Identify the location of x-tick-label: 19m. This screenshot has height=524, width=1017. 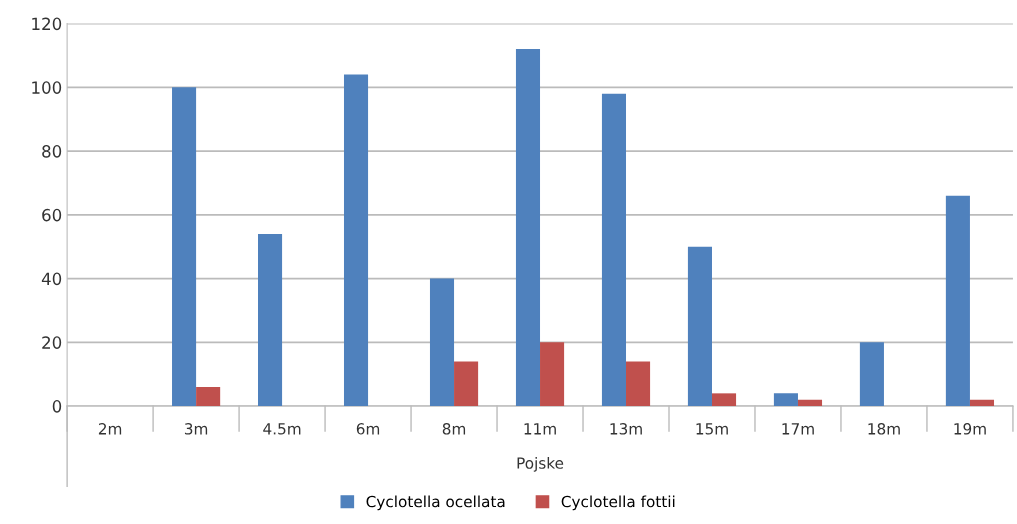
(970, 429).